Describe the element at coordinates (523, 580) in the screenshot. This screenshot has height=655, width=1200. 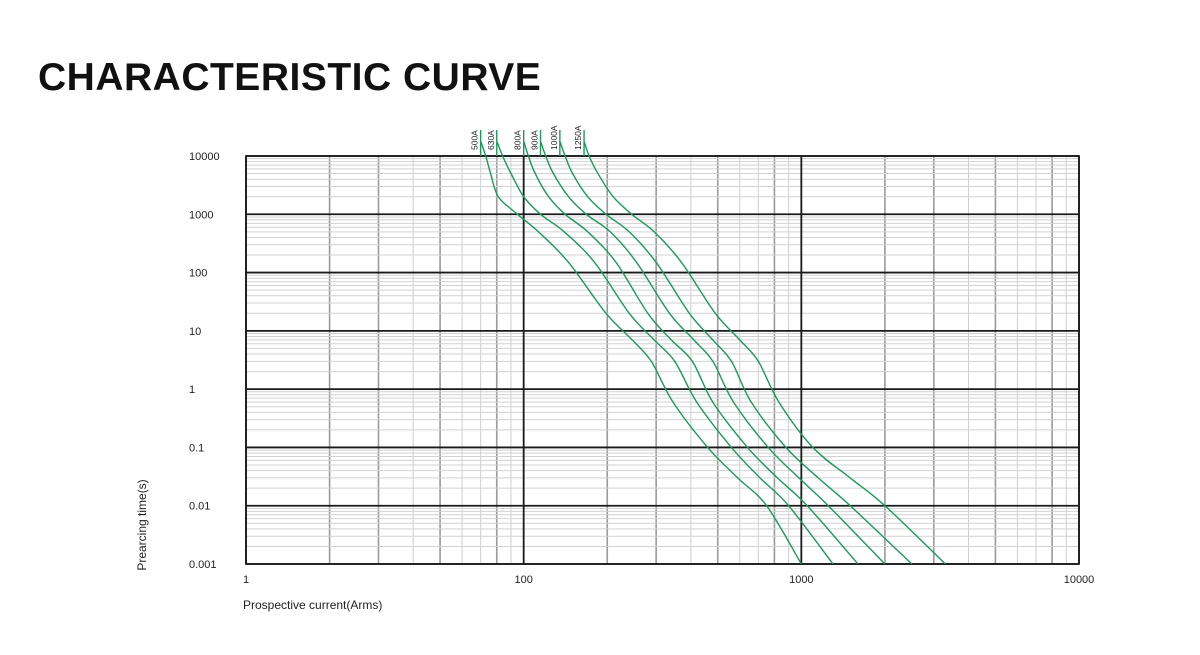
I see `x-tick-label: 100` at that location.